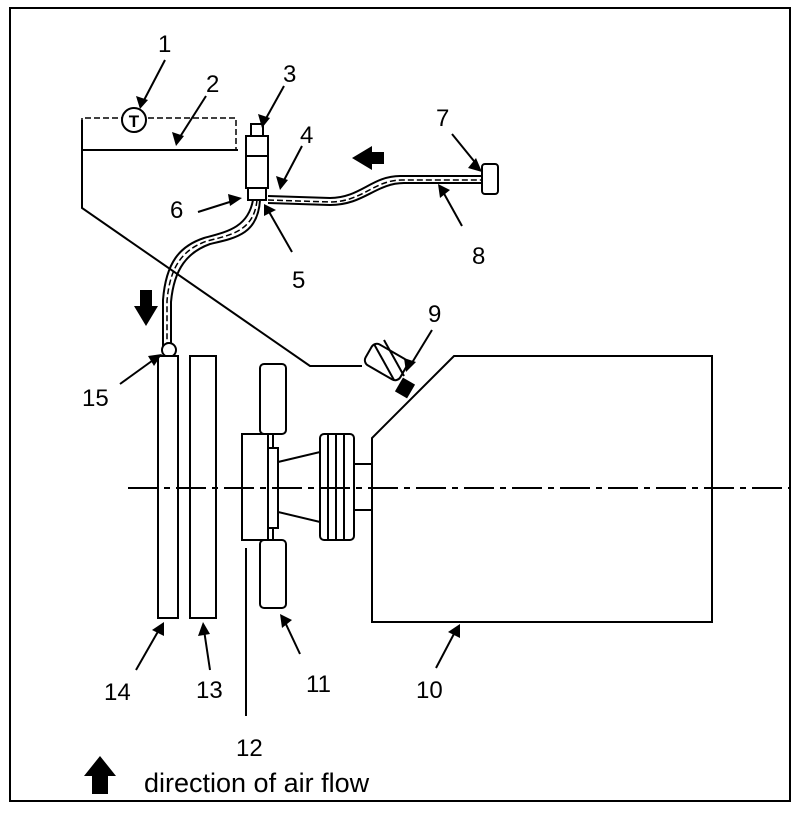  I want to click on label-5: 5, so click(298, 280).